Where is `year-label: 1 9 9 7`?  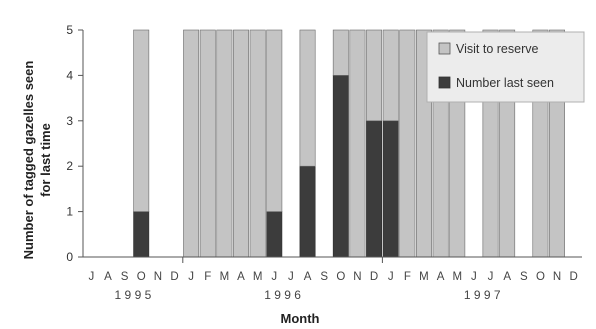
year-label: 1 9 9 7 is located at coordinates (482, 295).